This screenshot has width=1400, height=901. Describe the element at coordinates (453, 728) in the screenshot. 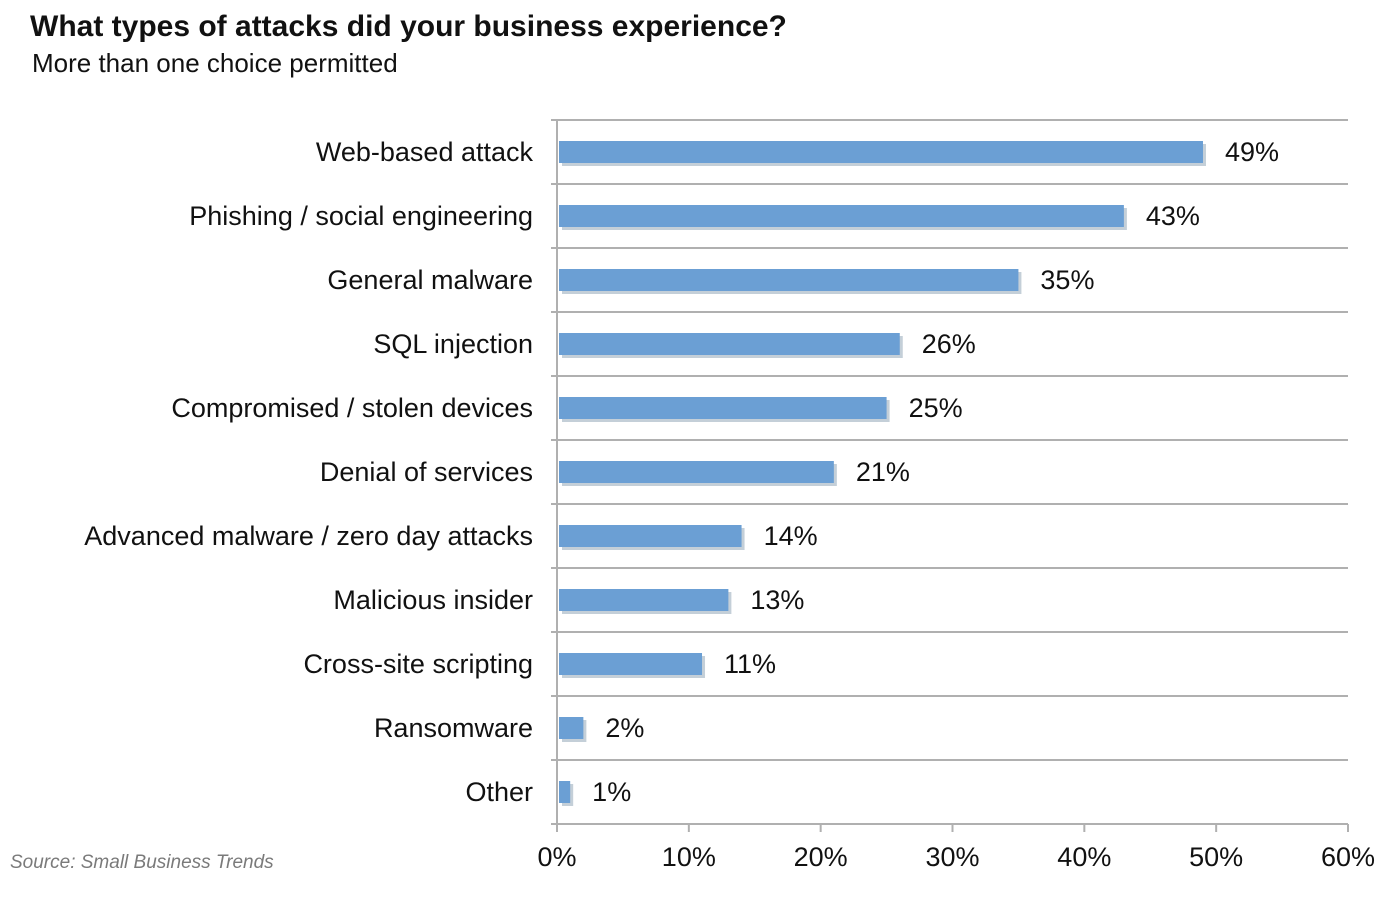

I see `category-label: Ransomware` at that location.